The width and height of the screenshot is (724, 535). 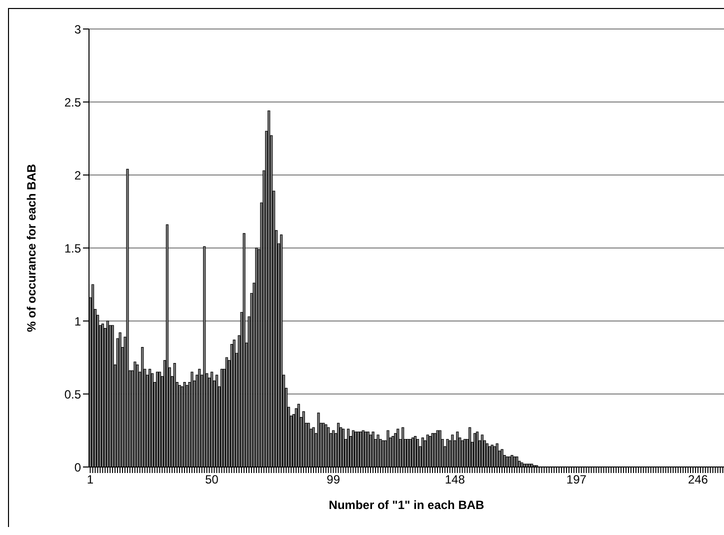 I want to click on y-tick-label: 3, so click(x=78, y=29).